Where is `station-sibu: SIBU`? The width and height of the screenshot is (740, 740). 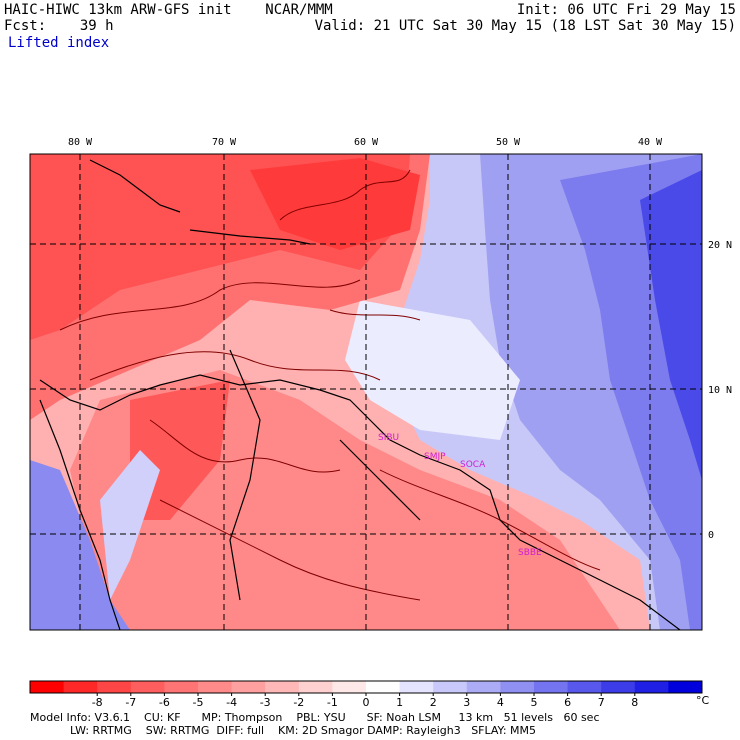 station-sibu: SIBU is located at coordinates (388, 438).